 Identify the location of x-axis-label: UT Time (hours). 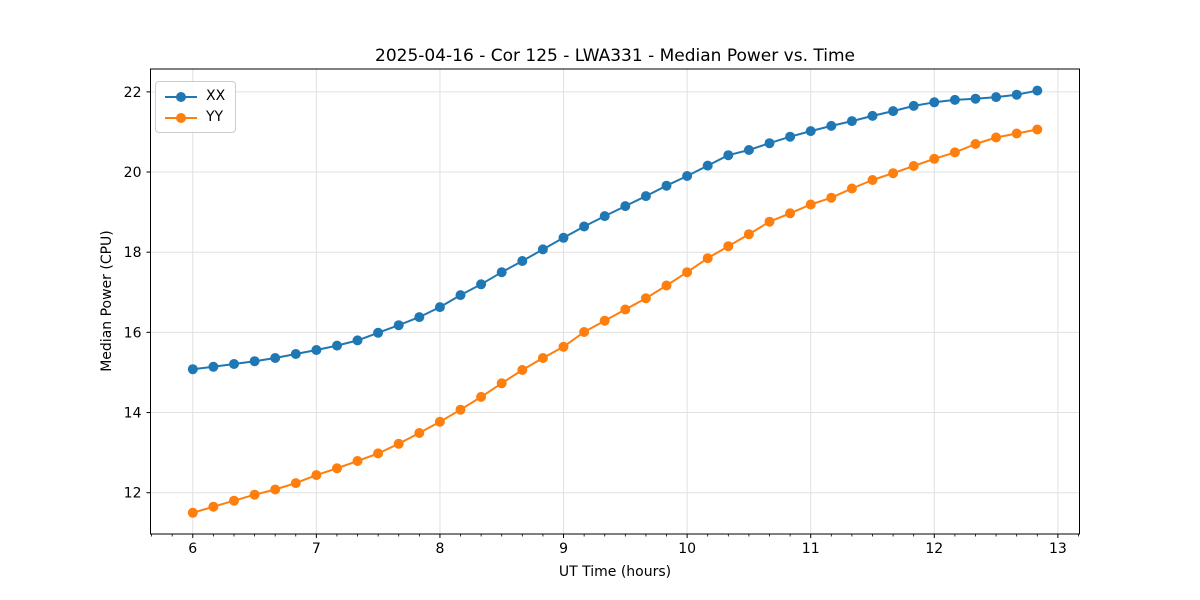
(615, 572).